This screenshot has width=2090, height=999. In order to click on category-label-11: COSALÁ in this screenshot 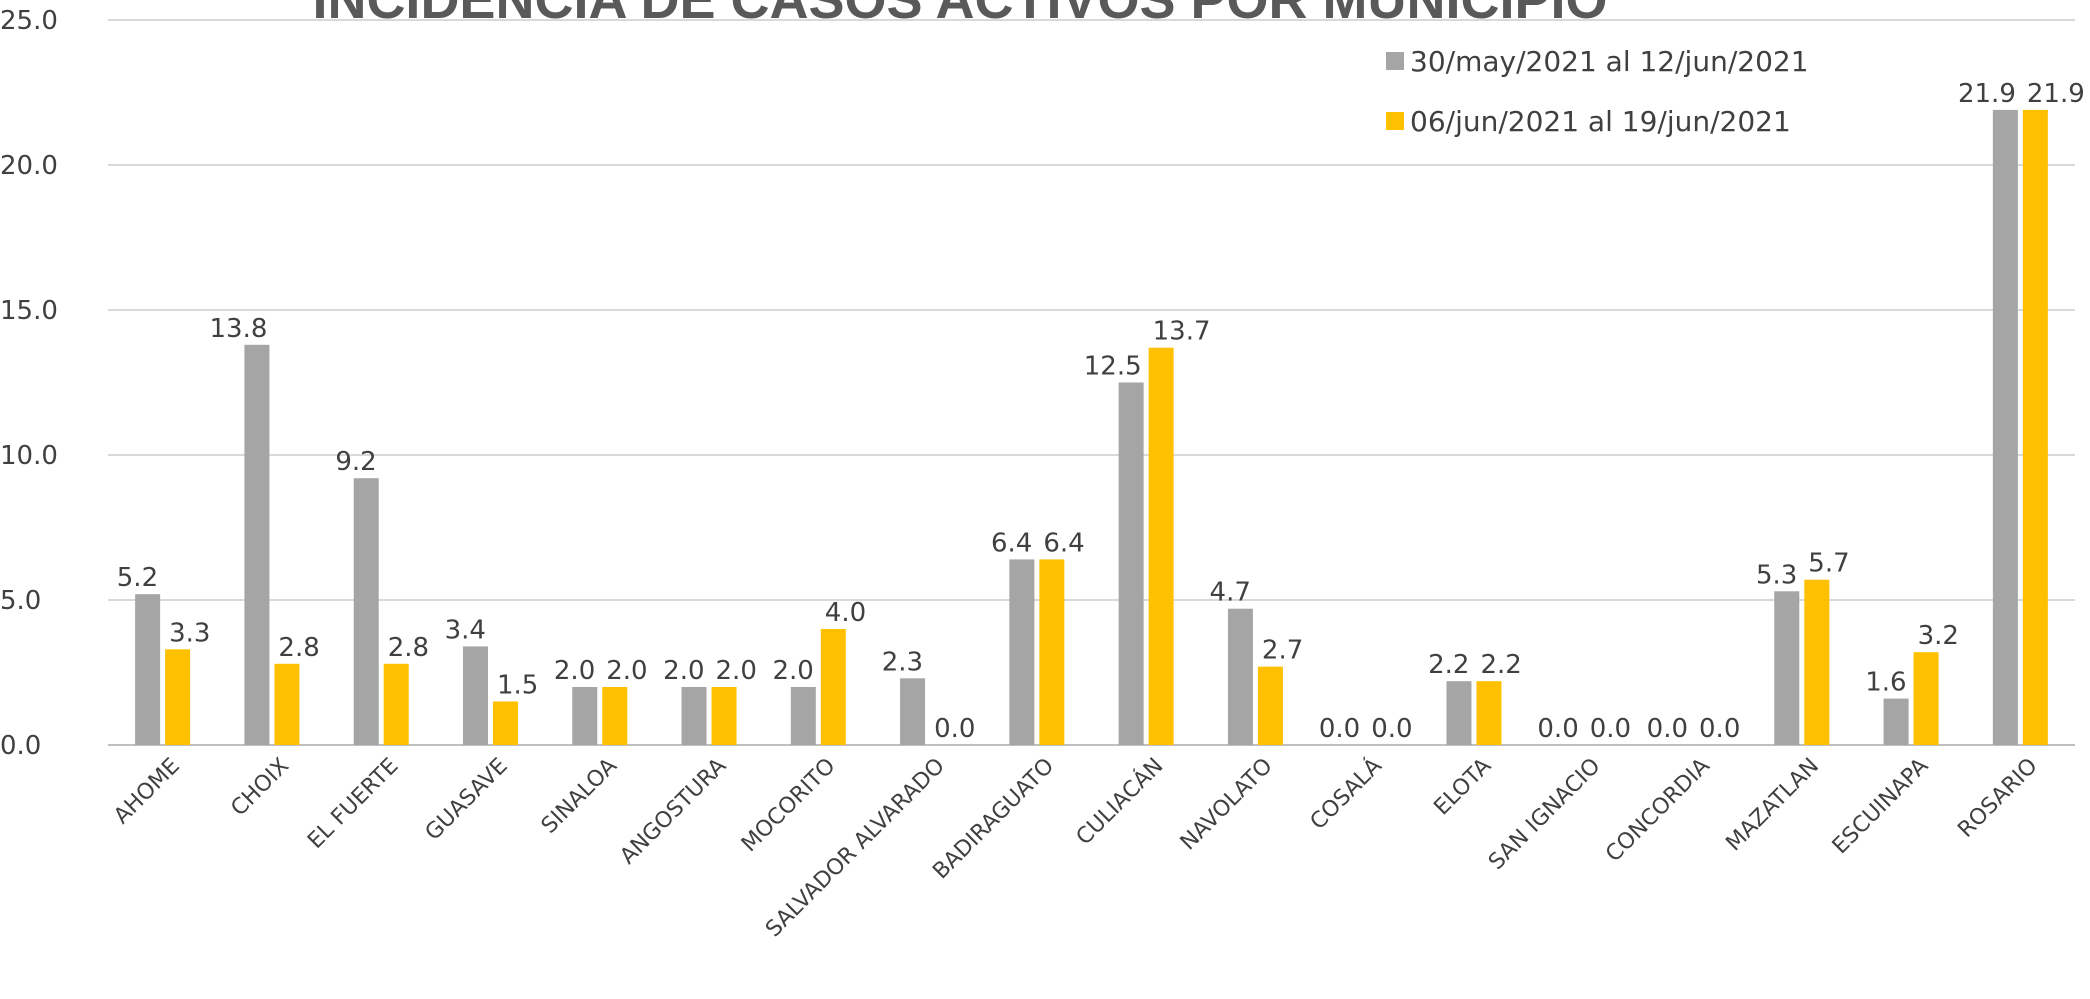, I will do `click(1346, 794)`.